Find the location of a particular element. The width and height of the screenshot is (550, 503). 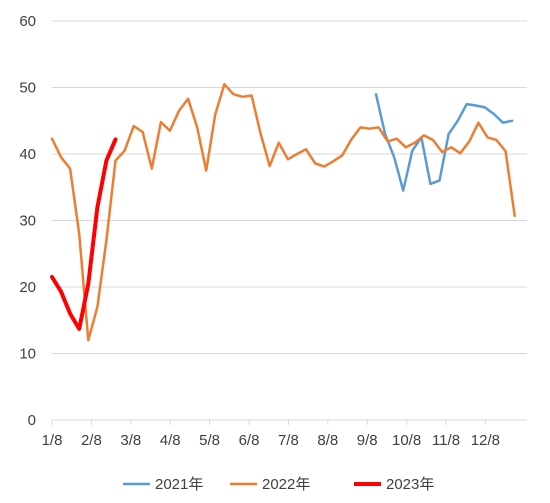

y-tick-label: 30 is located at coordinates (27, 221).